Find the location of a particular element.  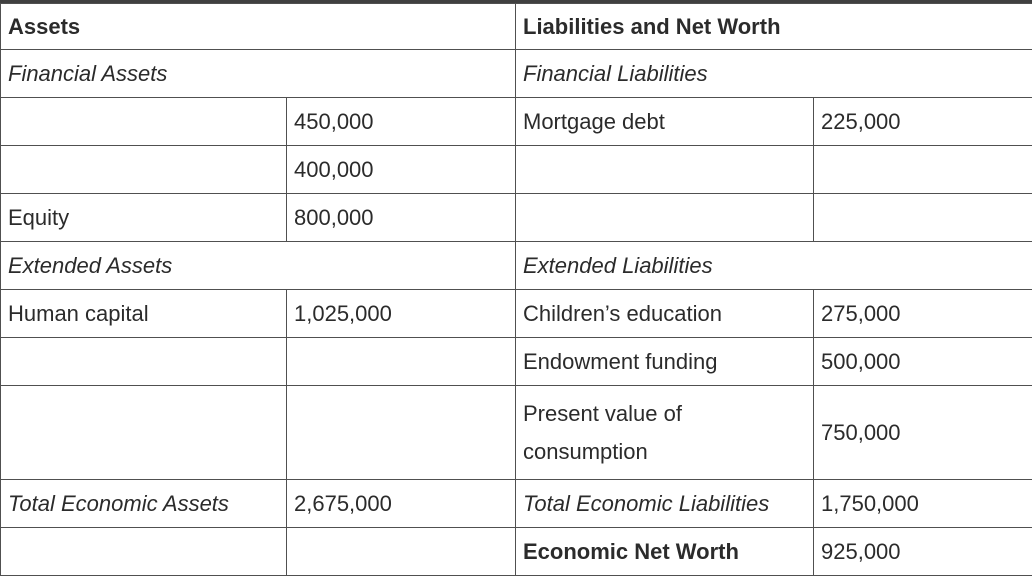

asset-value-cell: 400,000 is located at coordinates (401, 169).